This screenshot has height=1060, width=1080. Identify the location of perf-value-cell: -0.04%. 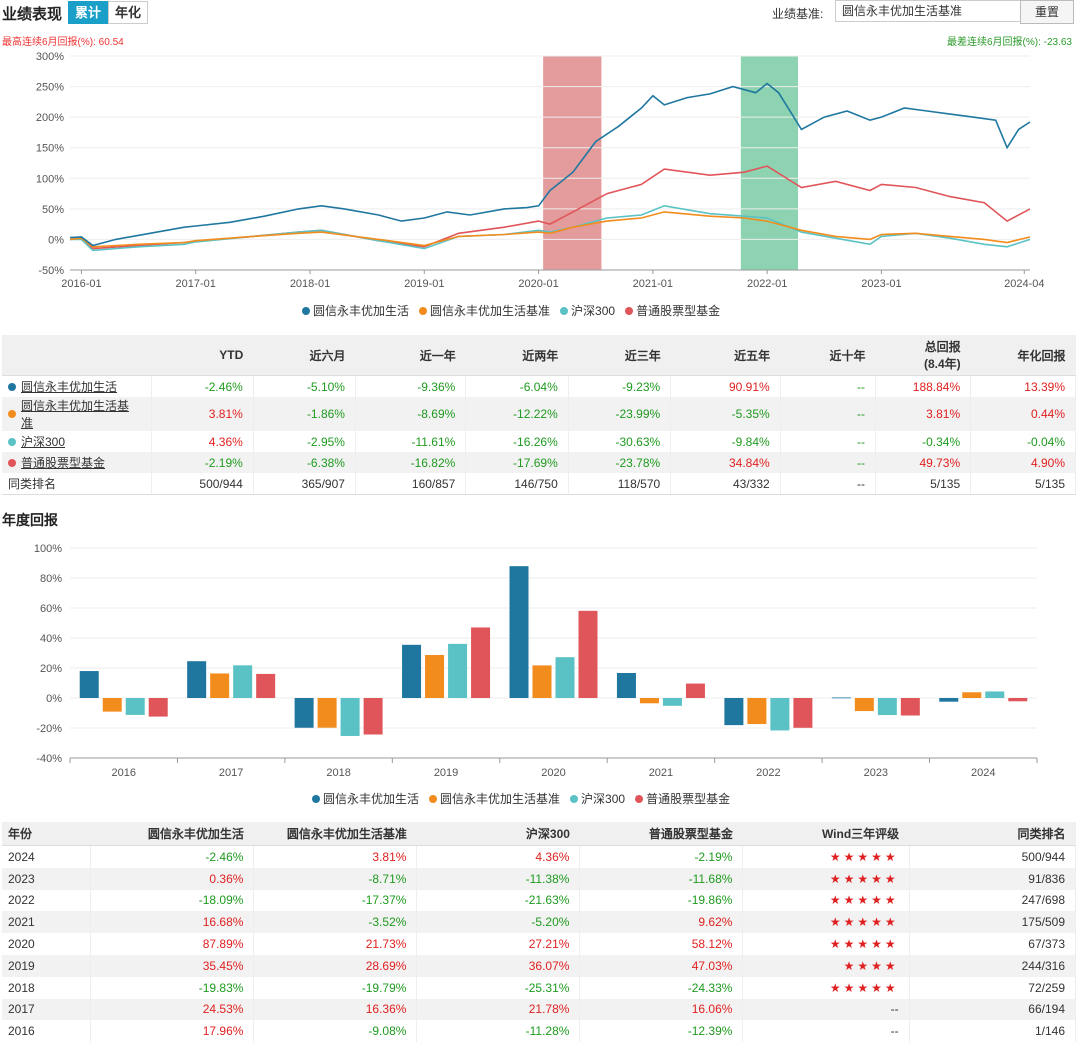
(1023, 441).